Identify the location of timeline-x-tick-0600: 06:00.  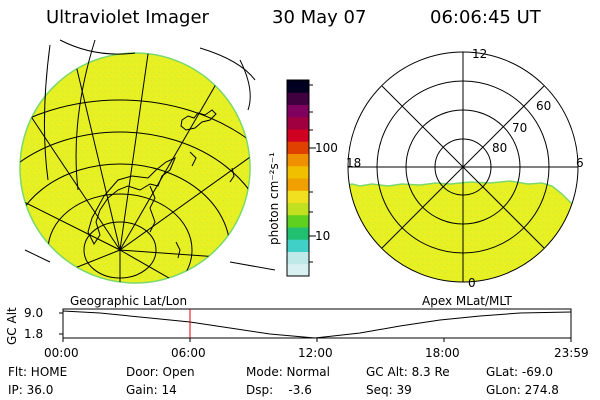
(188, 353).